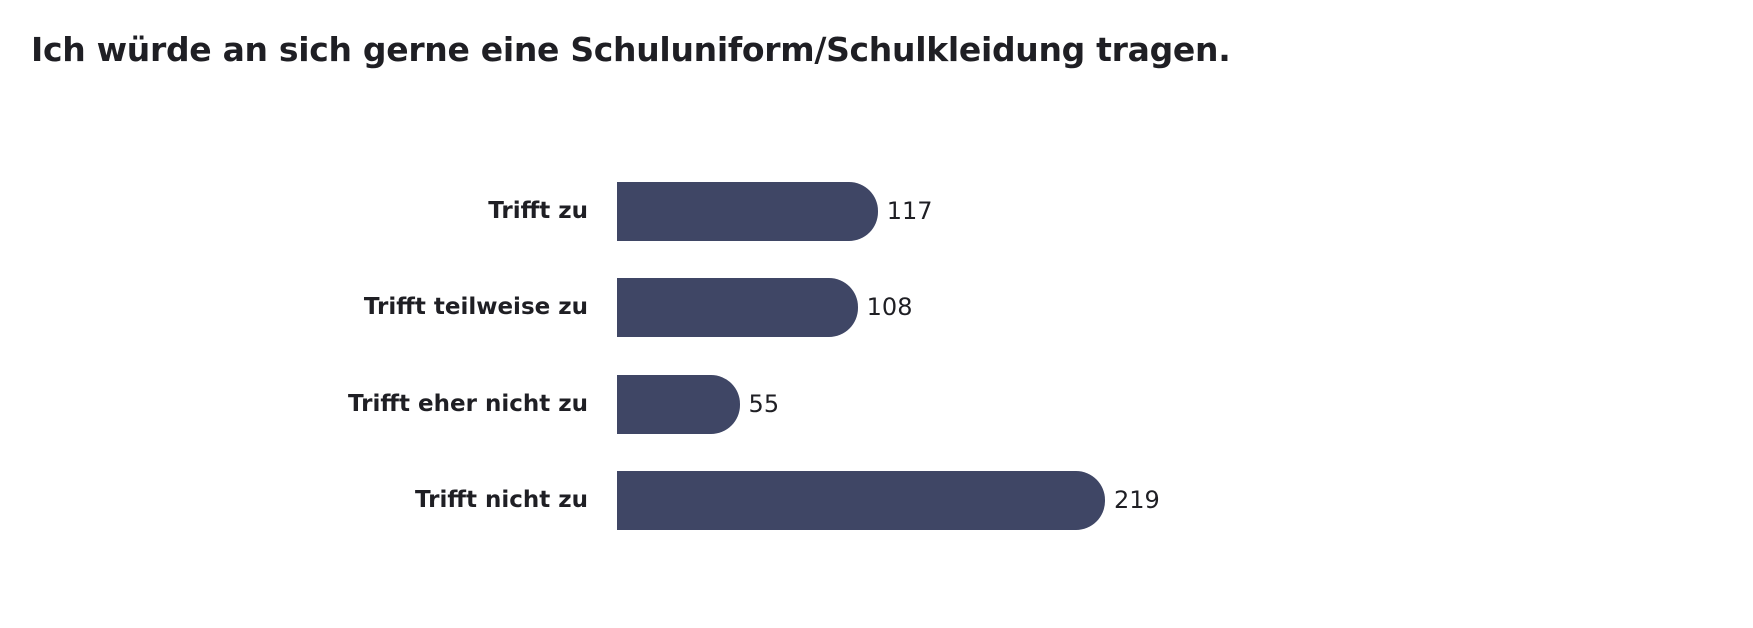 The width and height of the screenshot is (1753, 628). What do you see at coordinates (501, 499) in the screenshot?
I see `category-label: Trifft nicht zu` at bounding box center [501, 499].